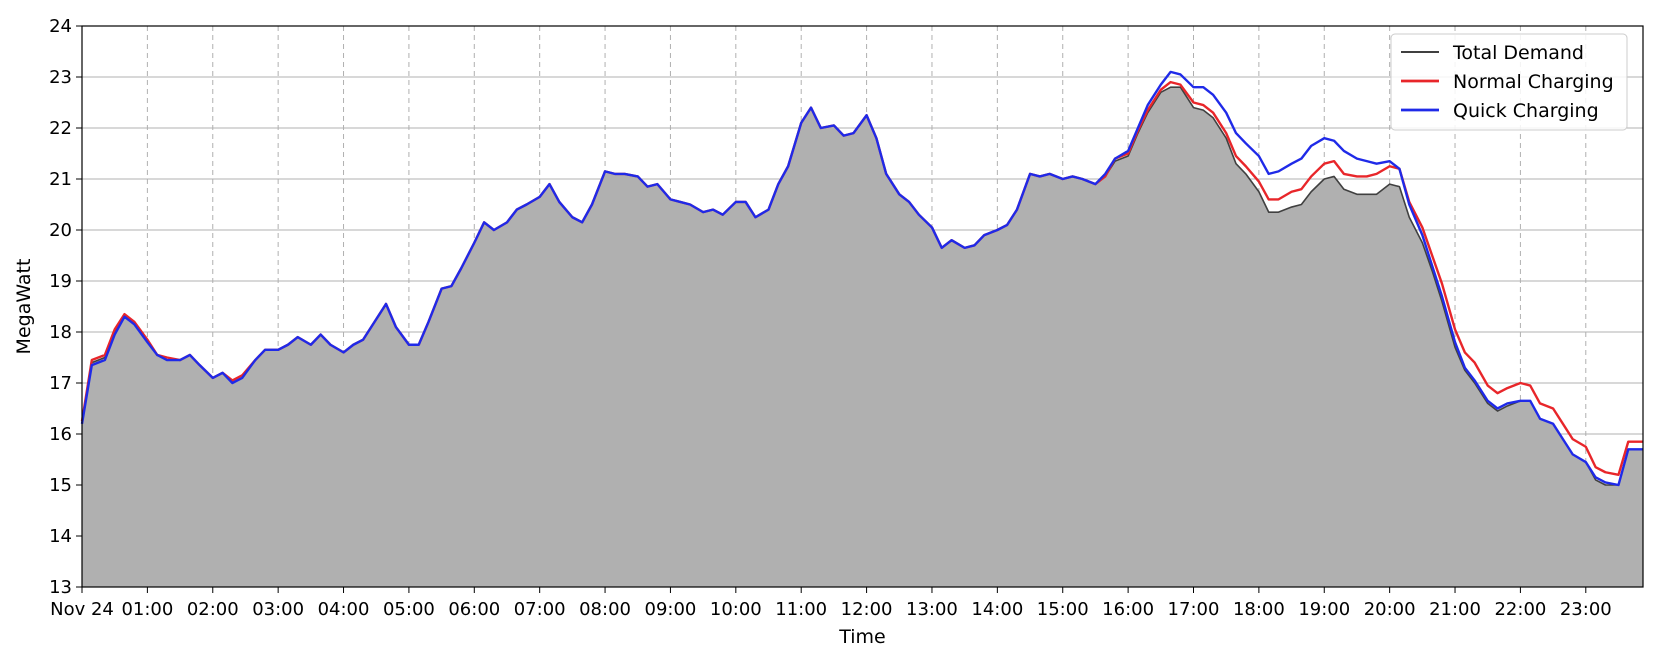  What do you see at coordinates (801, 609) in the screenshot?
I see `x-tick-label: 11:00` at bounding box center [801, 609].